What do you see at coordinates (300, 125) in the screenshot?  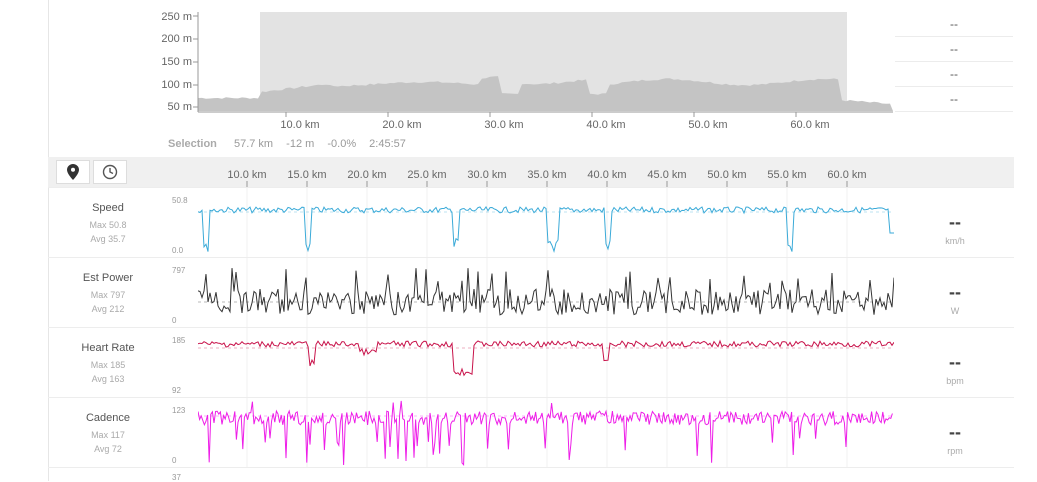 I see `elev-x-label: 10.0 km` at bounding box center [300, 125].